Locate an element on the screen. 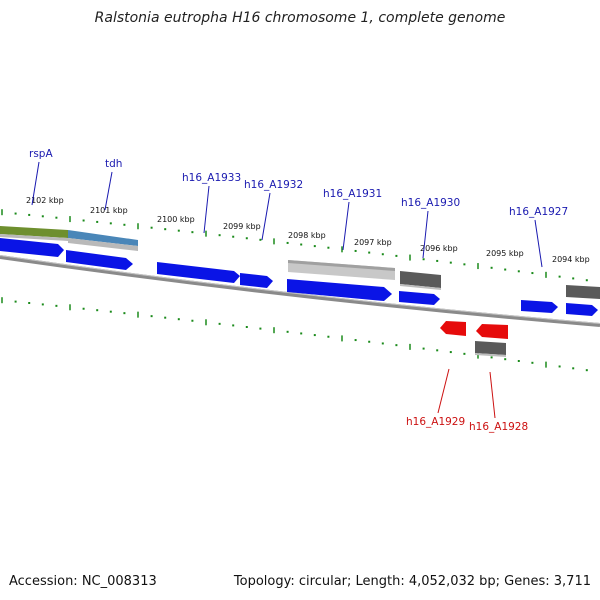 This screenshot has height=600, width=600. feature-bar-dark-gray-3-shadow is located at coordinates (490, 355).